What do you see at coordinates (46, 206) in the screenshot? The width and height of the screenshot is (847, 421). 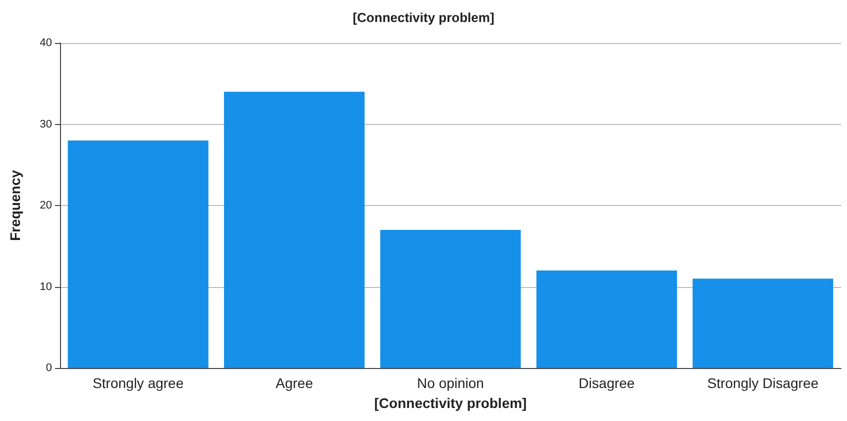 I see `y-tick-label: 20` at bounding box center [46, 206].